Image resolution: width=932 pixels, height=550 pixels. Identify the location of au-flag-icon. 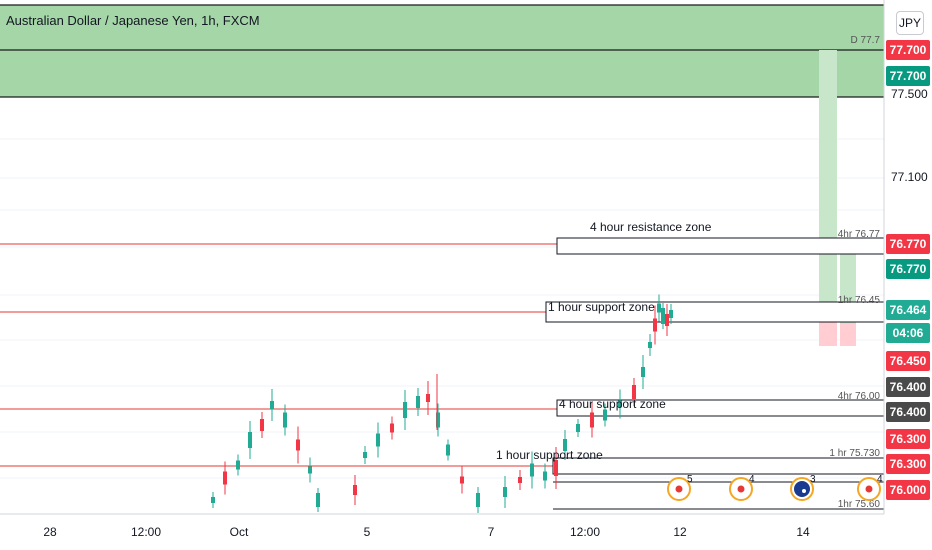
(802, 489).